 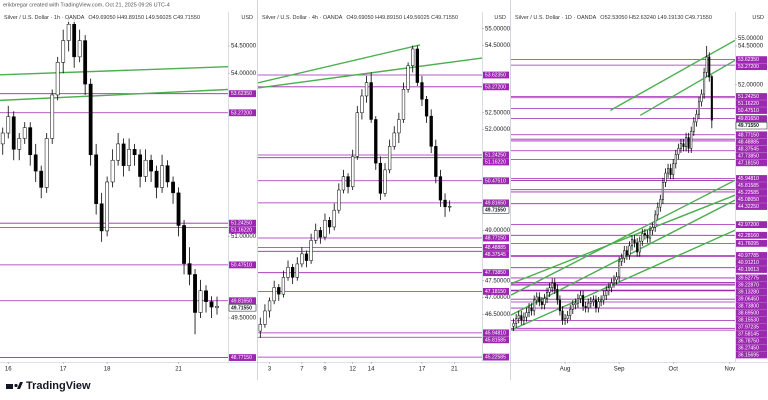 I want to click on brand-logo, so click(x=14, y=385).